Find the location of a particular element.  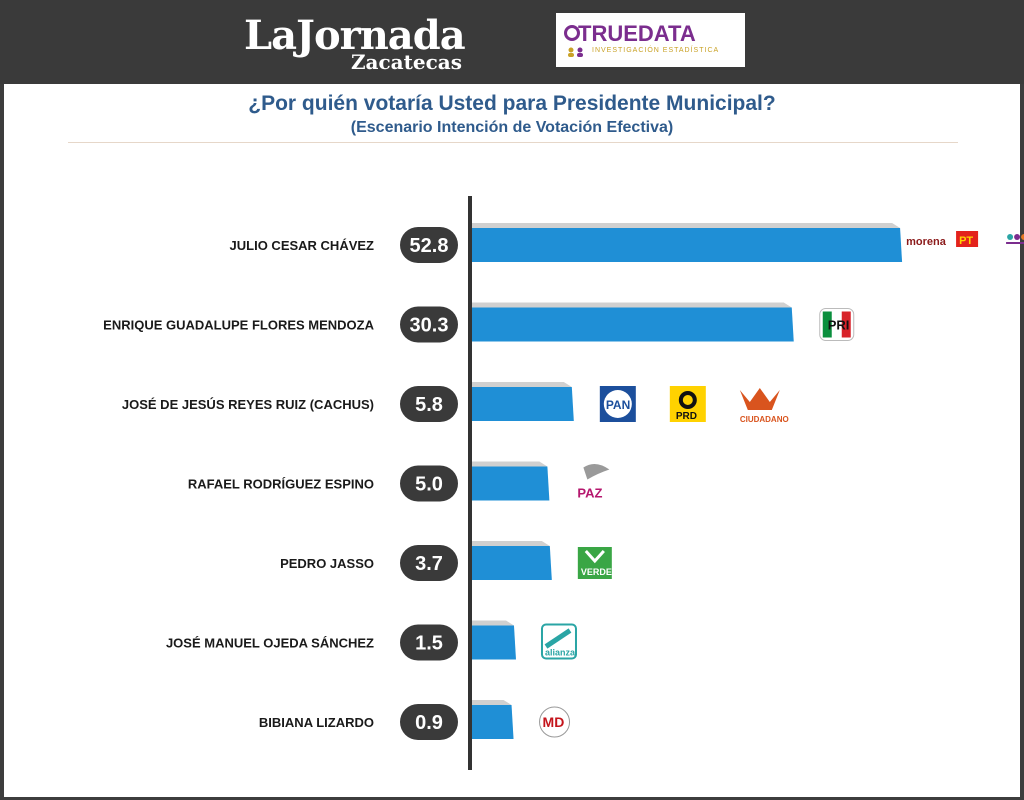

bar-row: JULIO CESAR CHÁVEZ 52.8 morena PT is located at coordinates (627, 243).